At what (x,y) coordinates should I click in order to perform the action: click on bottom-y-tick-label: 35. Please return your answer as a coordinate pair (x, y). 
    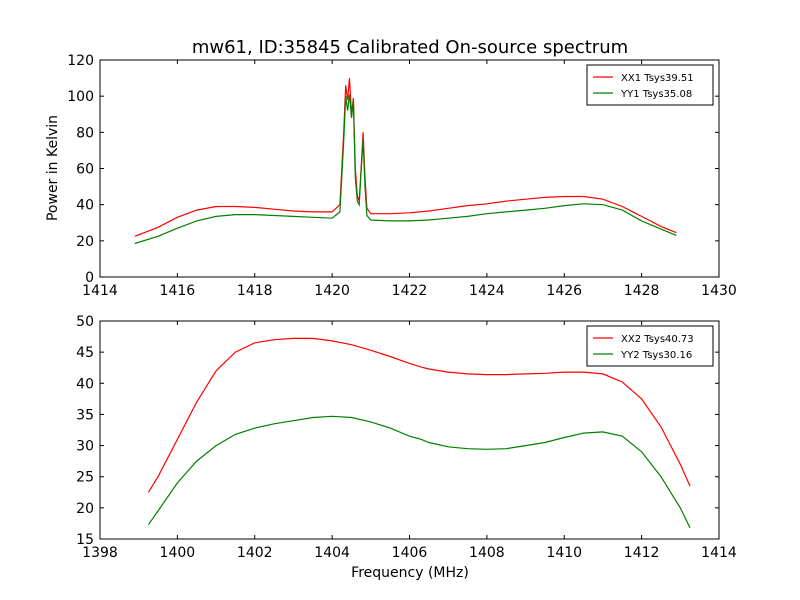
    Looking at the image, I should click on (85, 415).